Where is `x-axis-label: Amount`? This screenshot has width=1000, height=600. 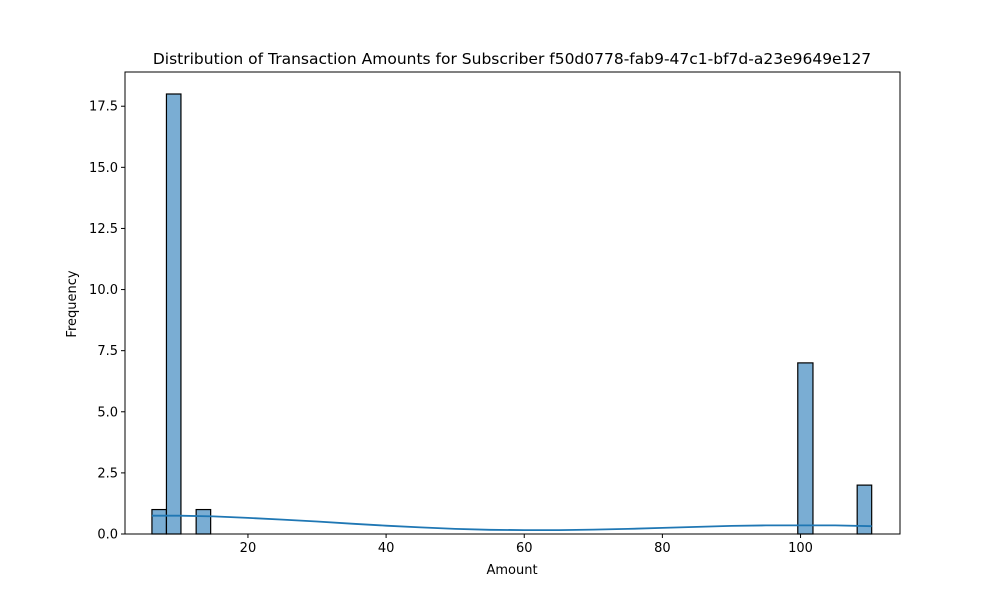
x-axis-label: Amount is located at coordinates (511, 570).